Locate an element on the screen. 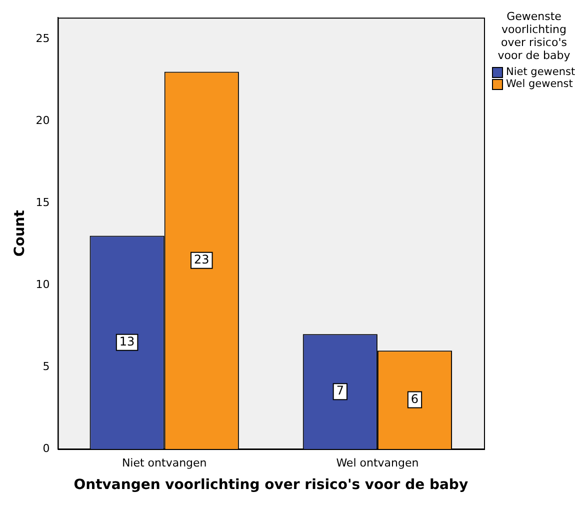  legend-label: Wel gewenst is located at coordinates (539, 84).